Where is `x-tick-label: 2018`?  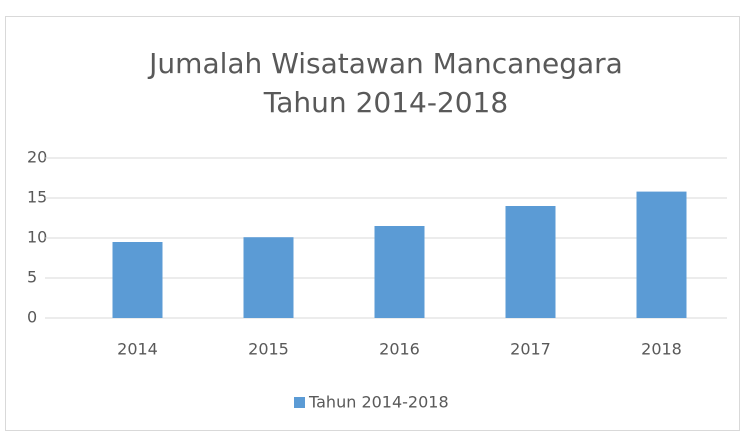
x-tick-label: 2018 is located at coordinates (661, 349).